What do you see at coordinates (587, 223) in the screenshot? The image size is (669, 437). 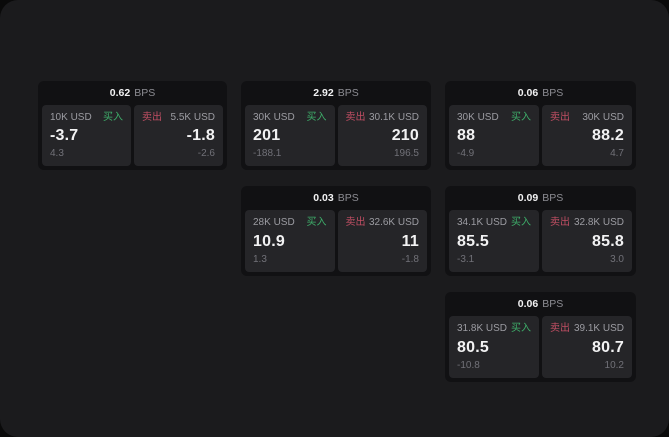 I see `sell-panel-header: 卖出 32.8K USD` at bounding box center [587, 223].